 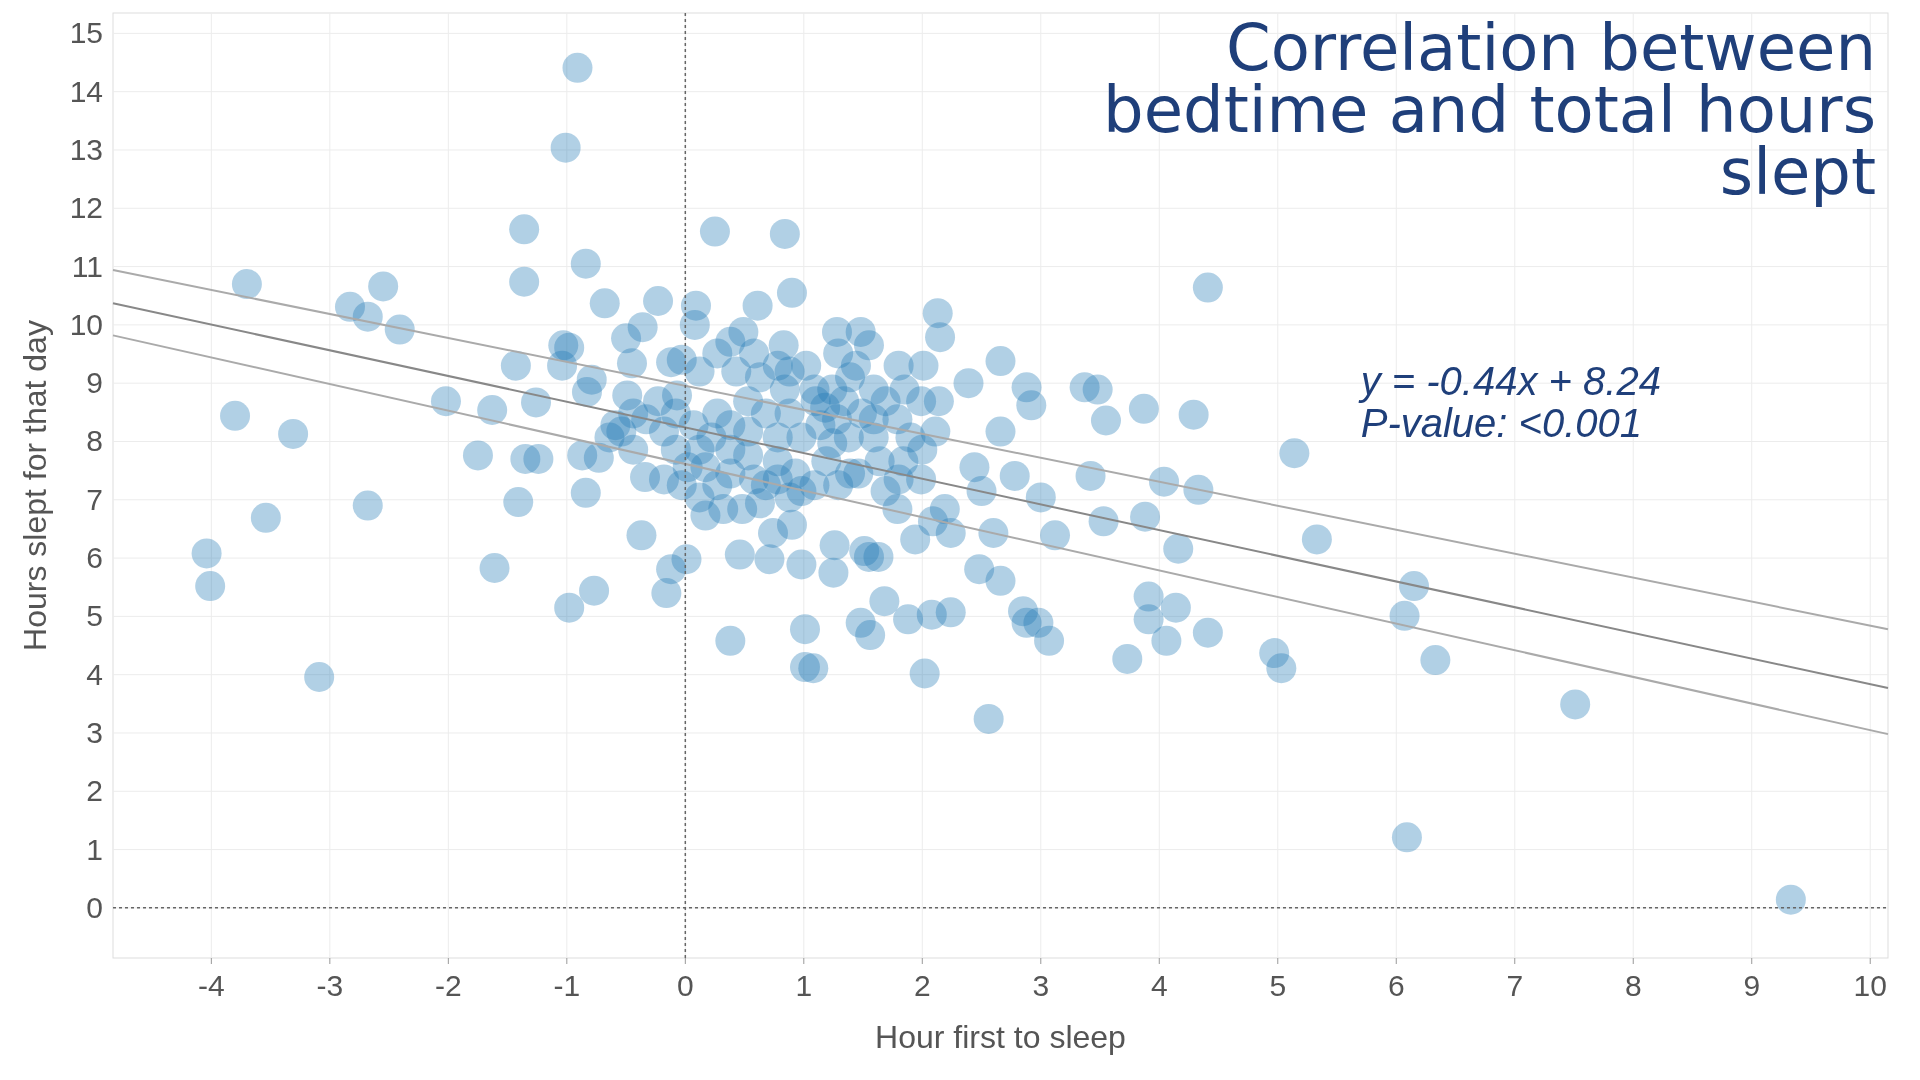 What do you see at coordinates (94, 791) in the screenshot?
I see `y-tick-label: 2` at bounding box center [94, 791].